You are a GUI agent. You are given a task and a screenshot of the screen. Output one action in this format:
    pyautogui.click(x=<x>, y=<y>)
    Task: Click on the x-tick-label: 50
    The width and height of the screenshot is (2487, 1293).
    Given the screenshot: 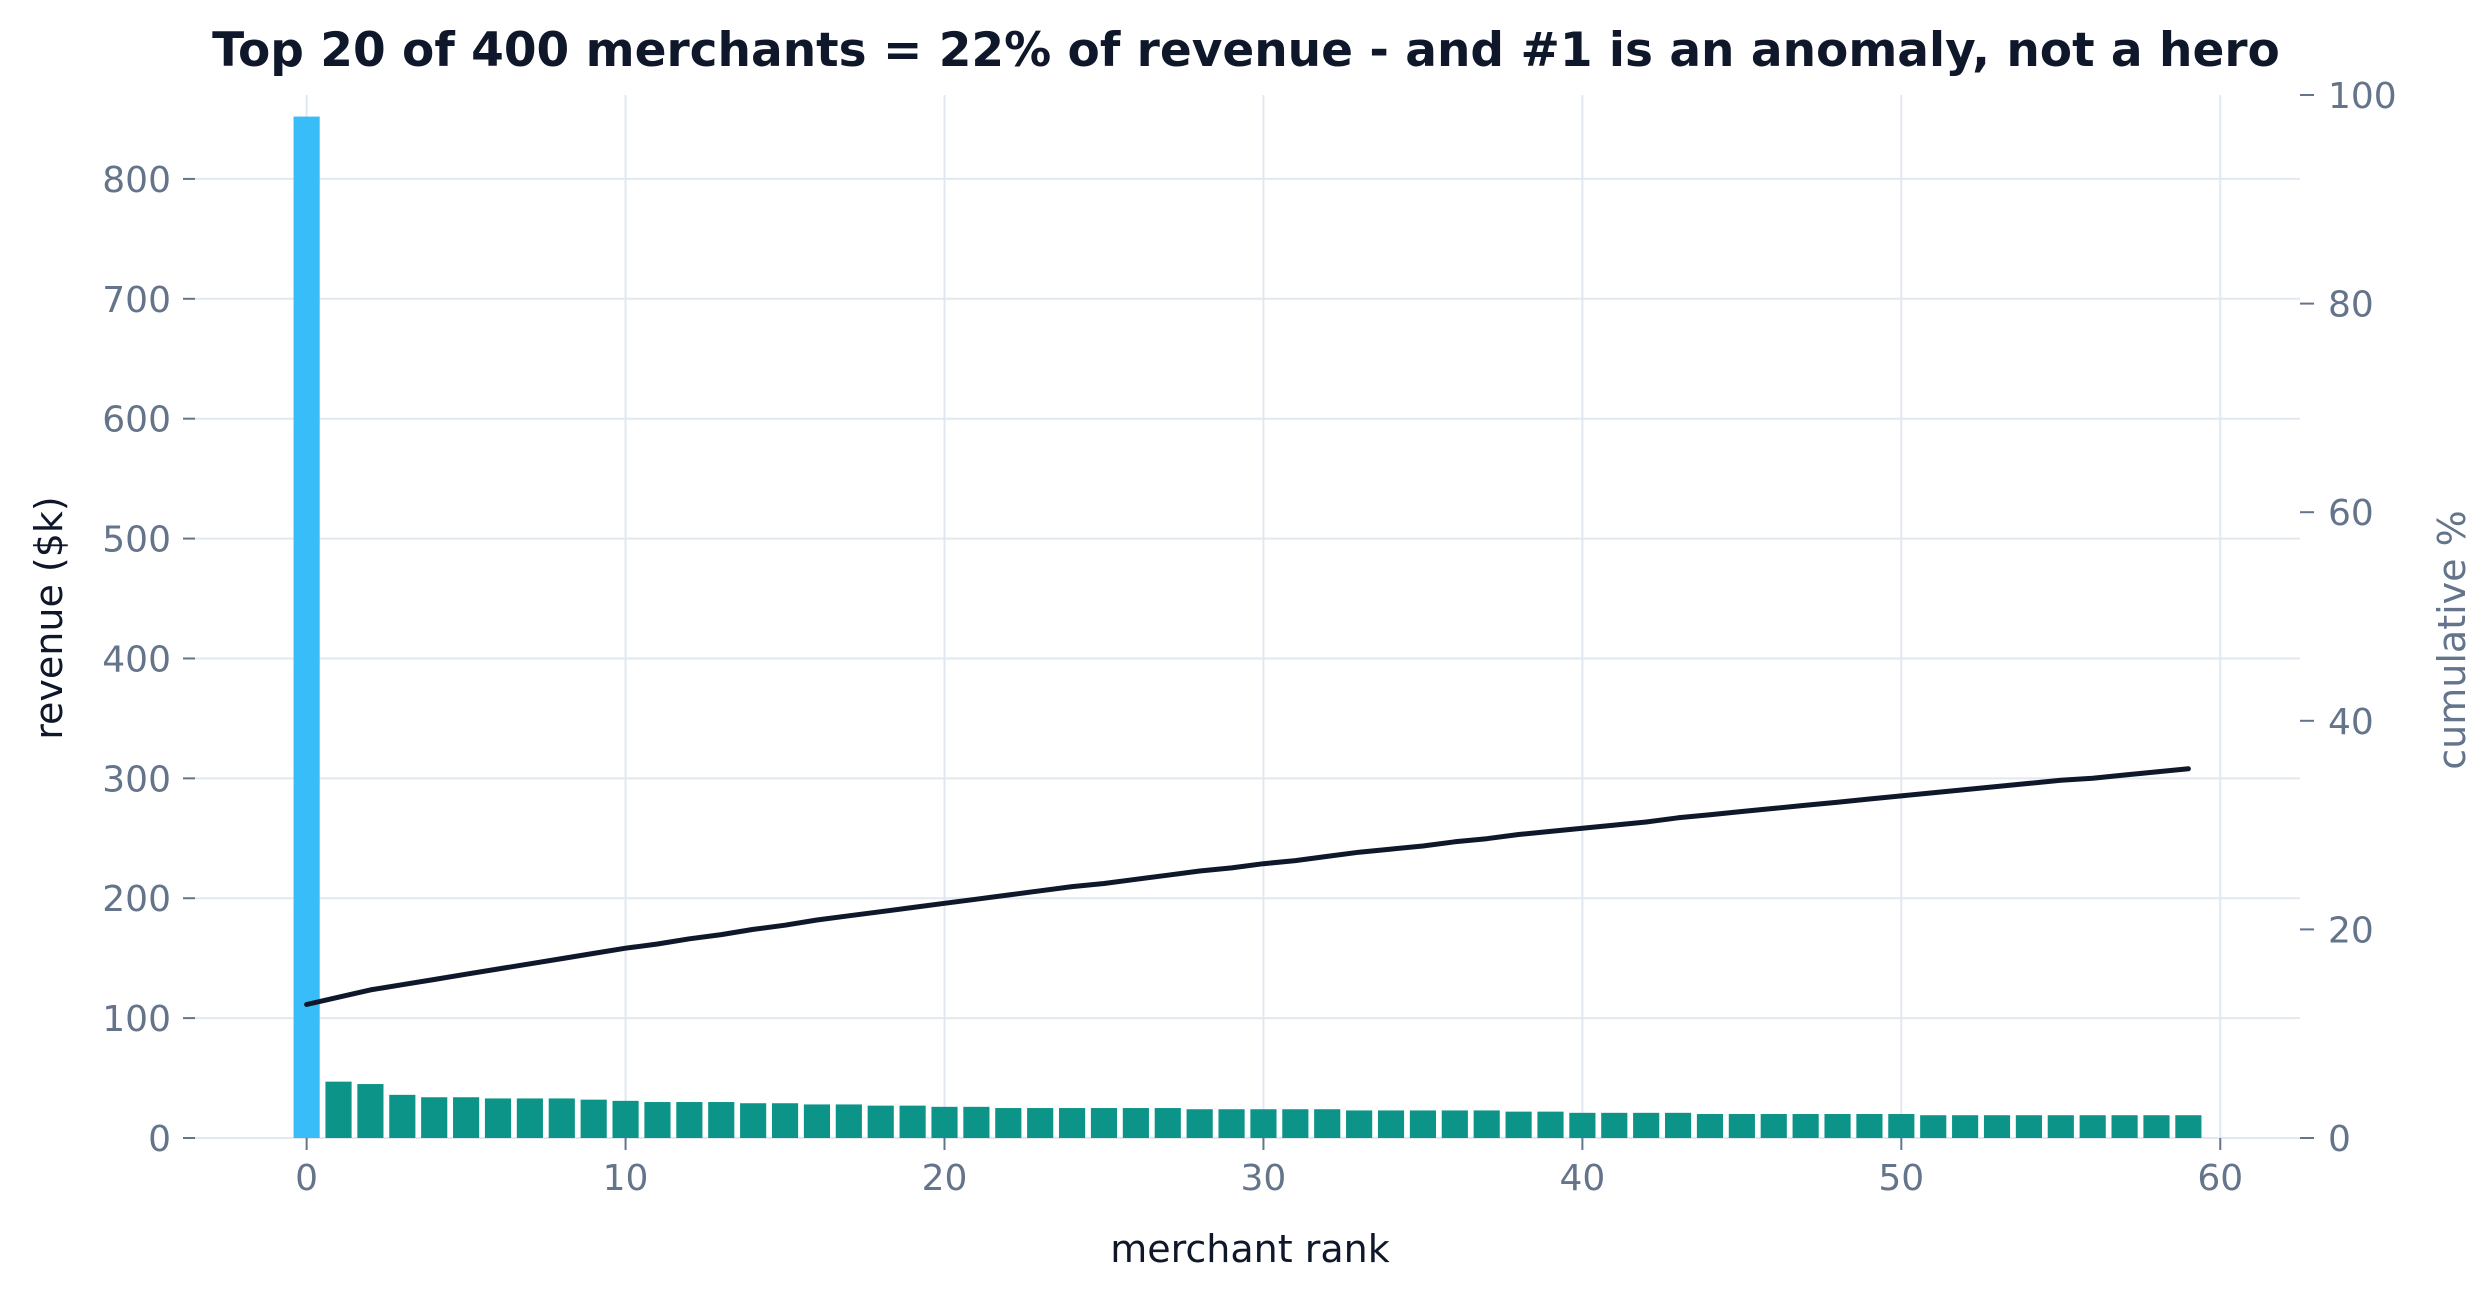 What is the action you would take?
    pyautogui.click(x=1901, y=1178)
    